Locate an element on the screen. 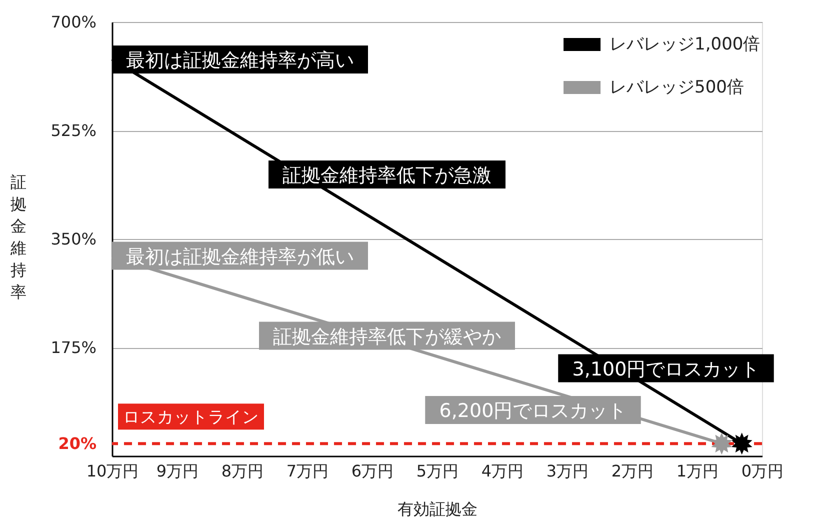 The height and width of the screenshot is (526, 823). x-tick-label: 10万円 is located at coordinates (112, 471).